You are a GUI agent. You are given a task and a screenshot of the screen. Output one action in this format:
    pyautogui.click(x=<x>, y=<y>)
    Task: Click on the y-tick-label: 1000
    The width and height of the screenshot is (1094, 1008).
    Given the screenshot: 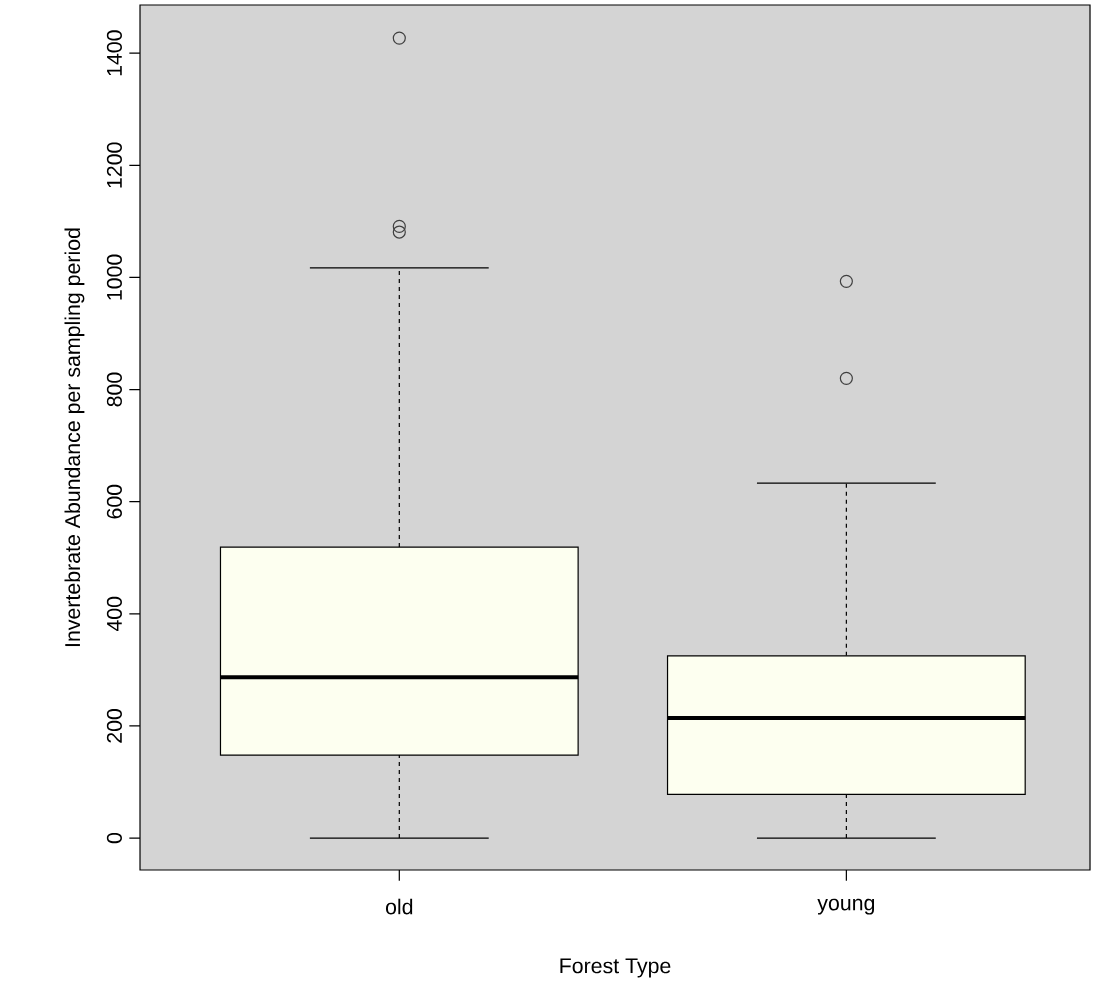 What is the action you would take?
    pyautogui.click(x=114, y=277)
    